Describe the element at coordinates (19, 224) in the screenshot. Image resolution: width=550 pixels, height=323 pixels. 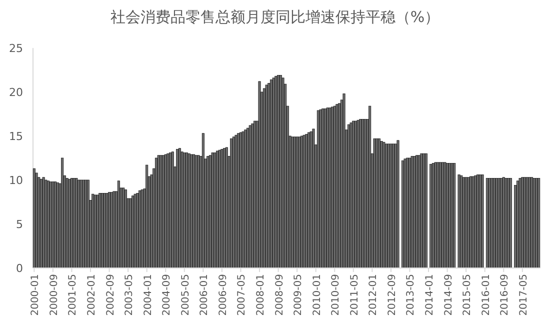
I see `y-tick-label: 5` at that location.